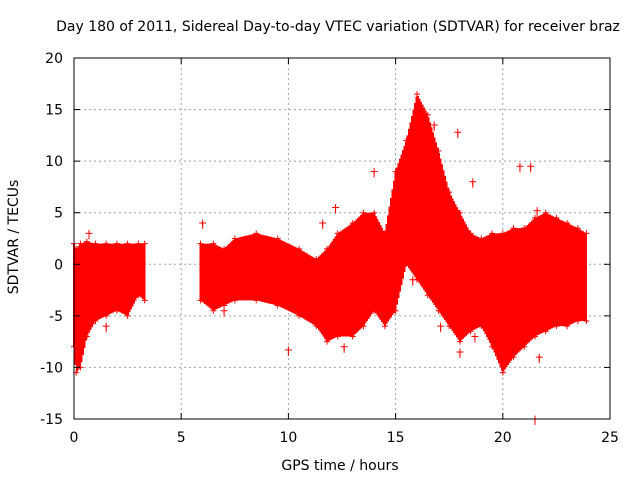 The height and width of the screenshot is (480, 640). Describe the element at coordinates (54, 162) in the screenshot. I see `y-tick-label: 10` at that location.